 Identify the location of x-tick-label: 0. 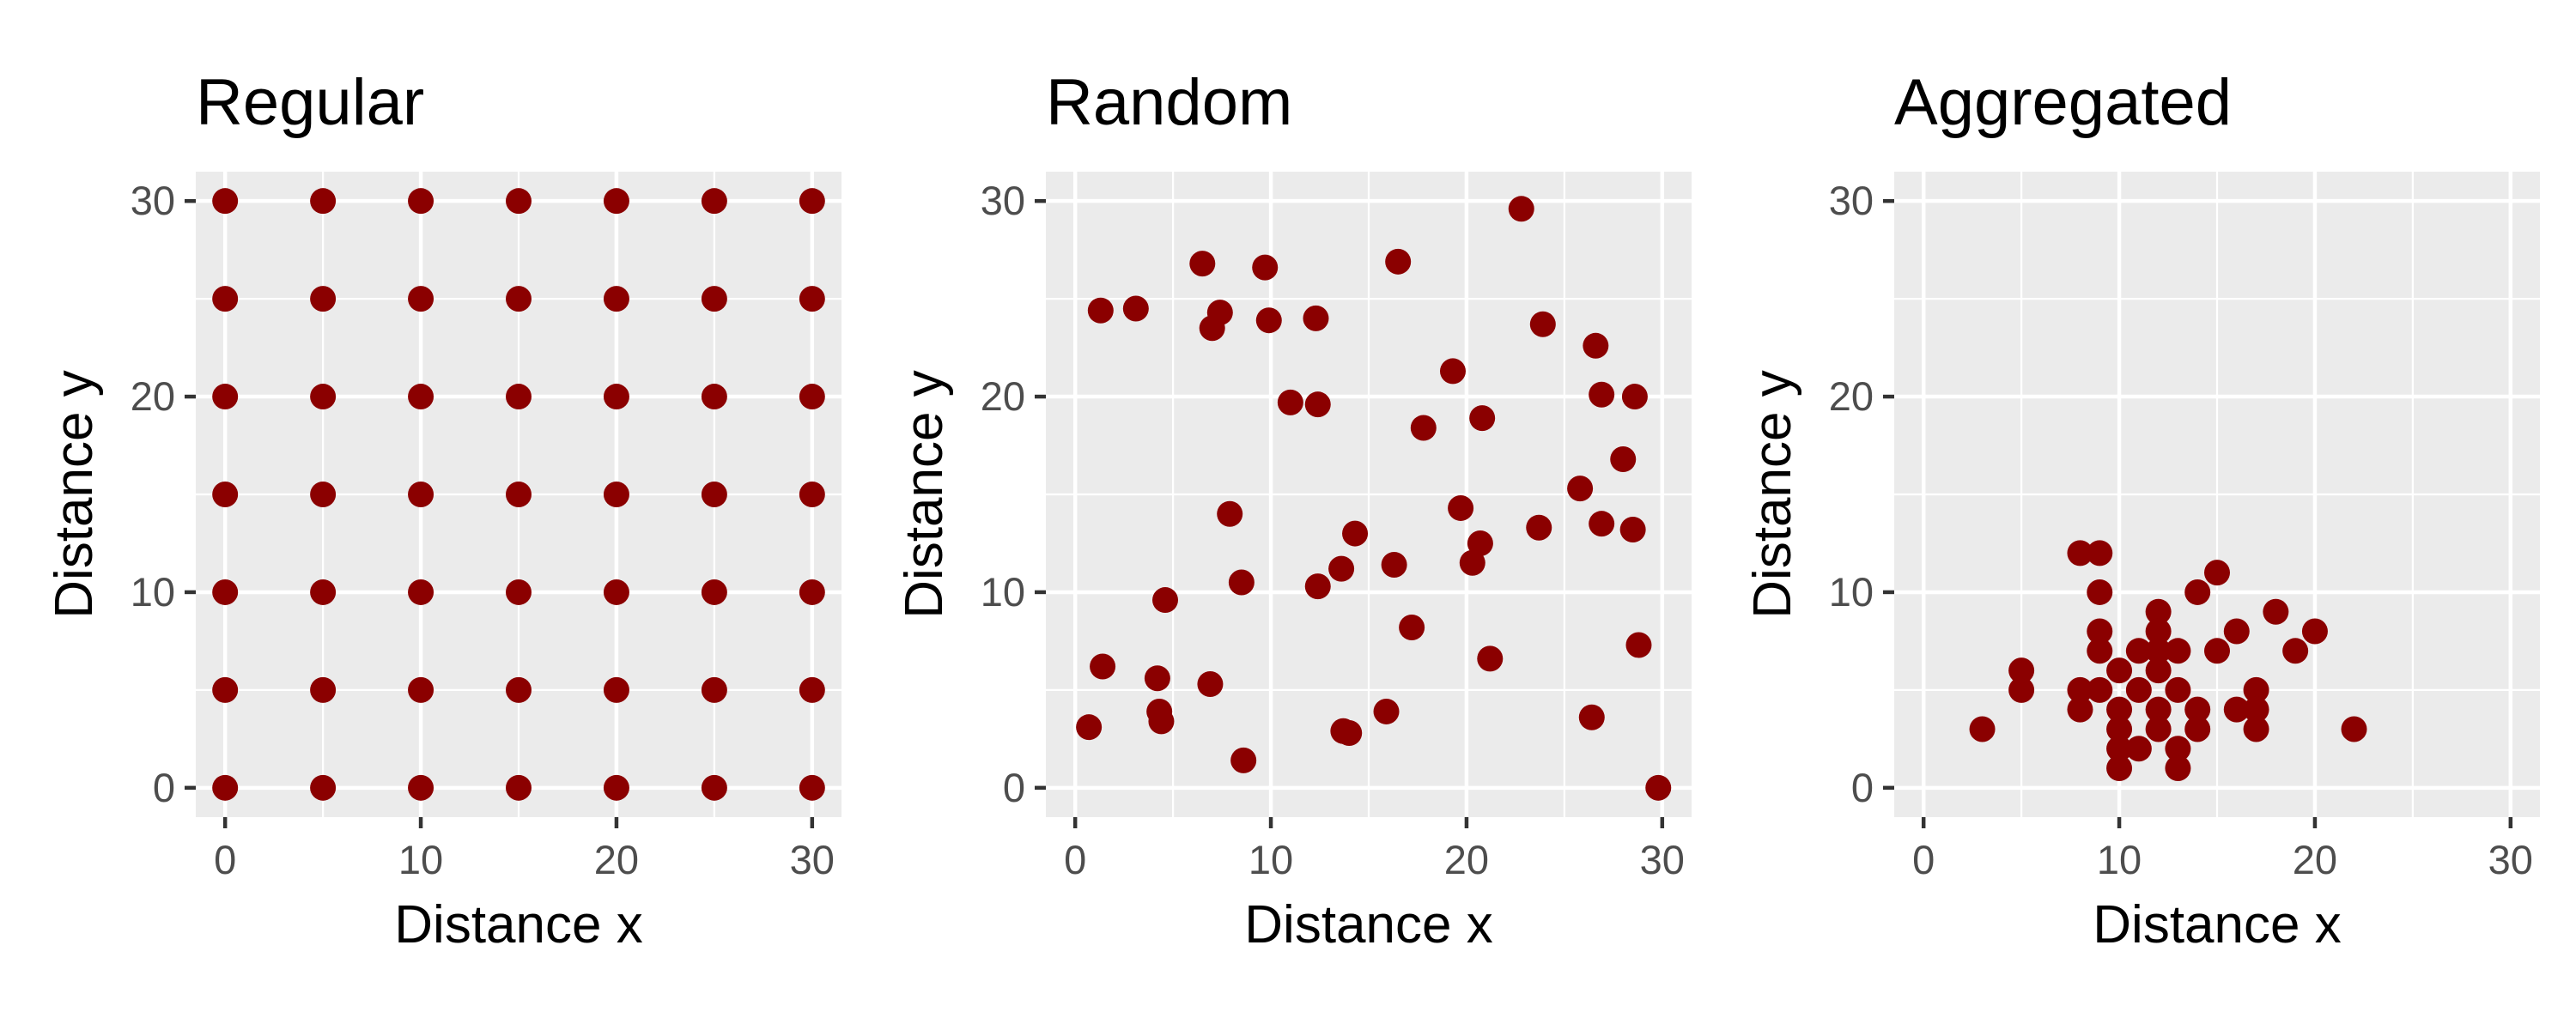
(1075, 859).